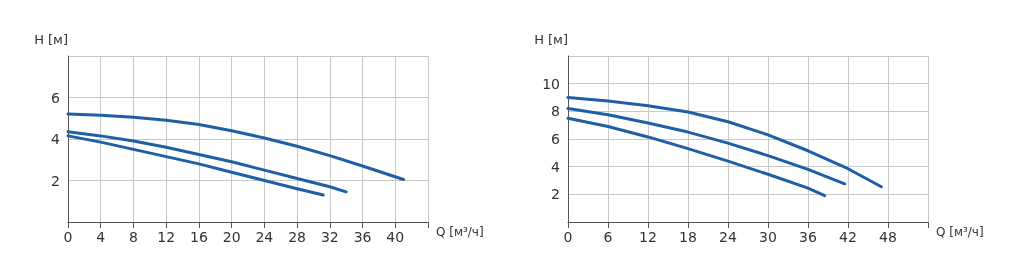 The width and height of the screenshot is (1024, 270). What do you see at coordinates (688, 237) in the screenshot?
I see `x-tick-label: 18` at bounding box center [688, 237].